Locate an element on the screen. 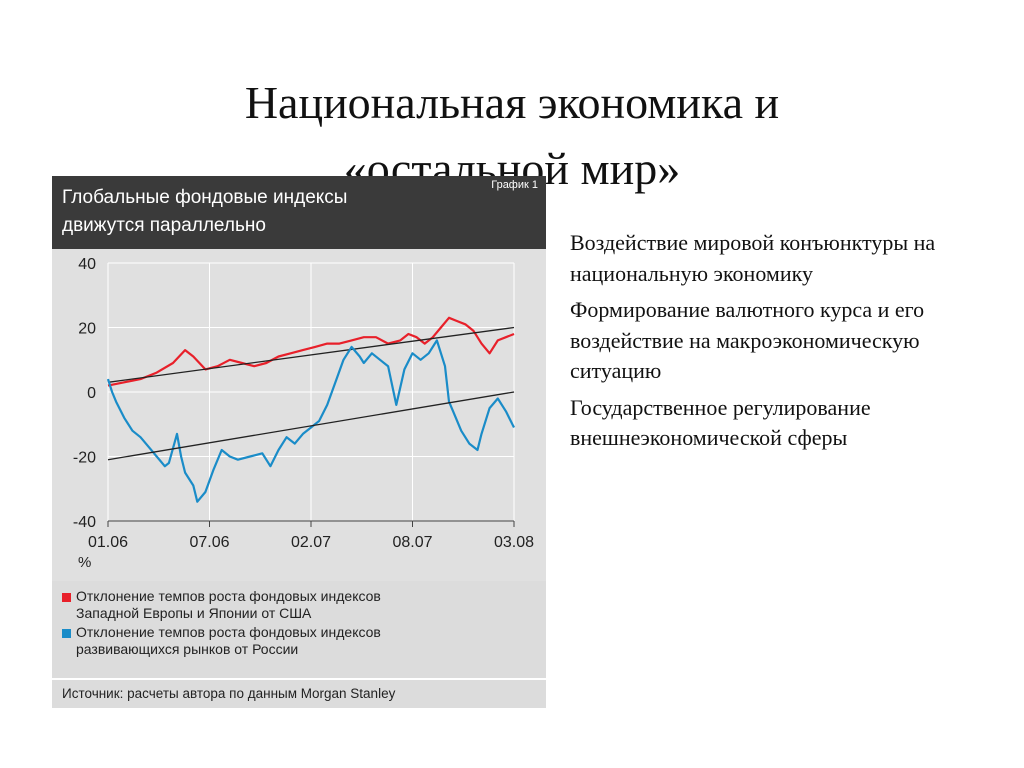  y-tick-label: -20 is located at coordinates (84, 458).